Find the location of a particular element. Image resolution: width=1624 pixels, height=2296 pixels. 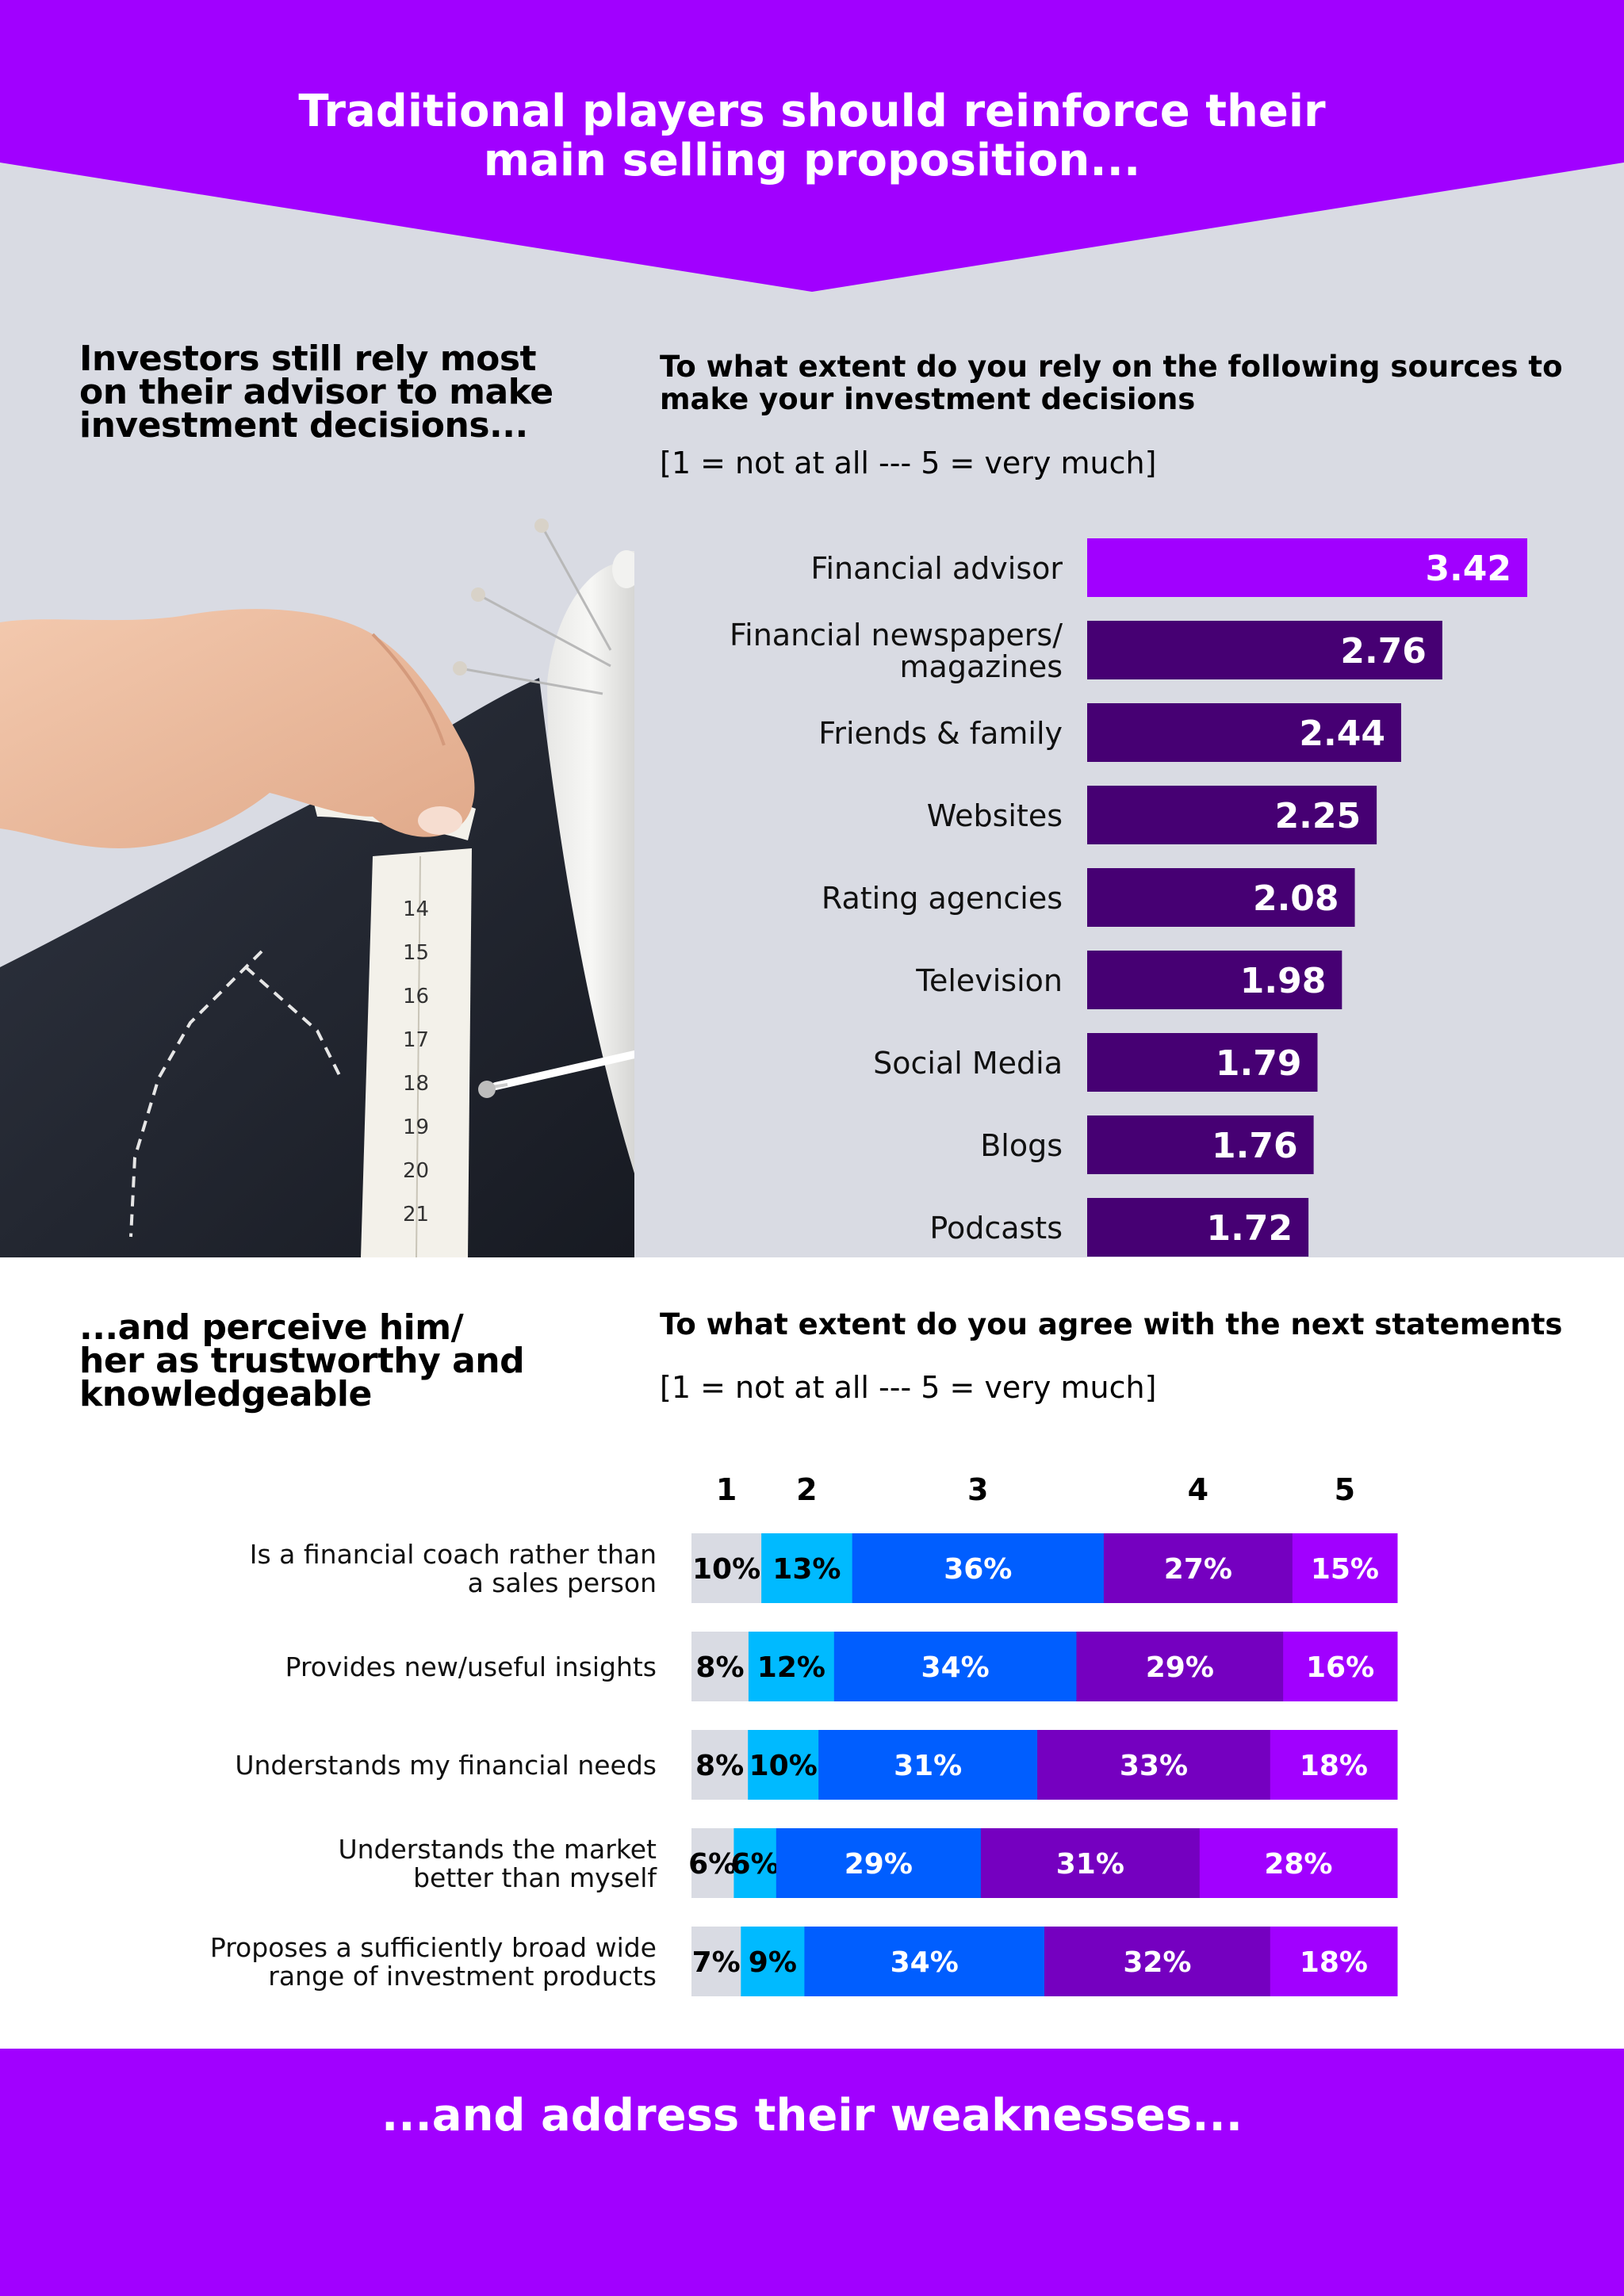

statement-label-3-0: Understands the market is located at coordinates (497, 1850).